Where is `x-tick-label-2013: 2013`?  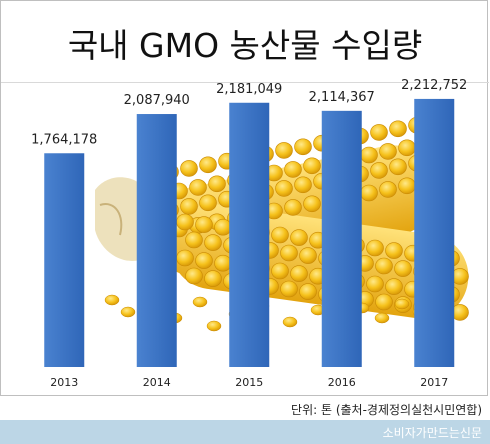
x-tick-label-2013: 2013 is located at coordinates (64, 382).